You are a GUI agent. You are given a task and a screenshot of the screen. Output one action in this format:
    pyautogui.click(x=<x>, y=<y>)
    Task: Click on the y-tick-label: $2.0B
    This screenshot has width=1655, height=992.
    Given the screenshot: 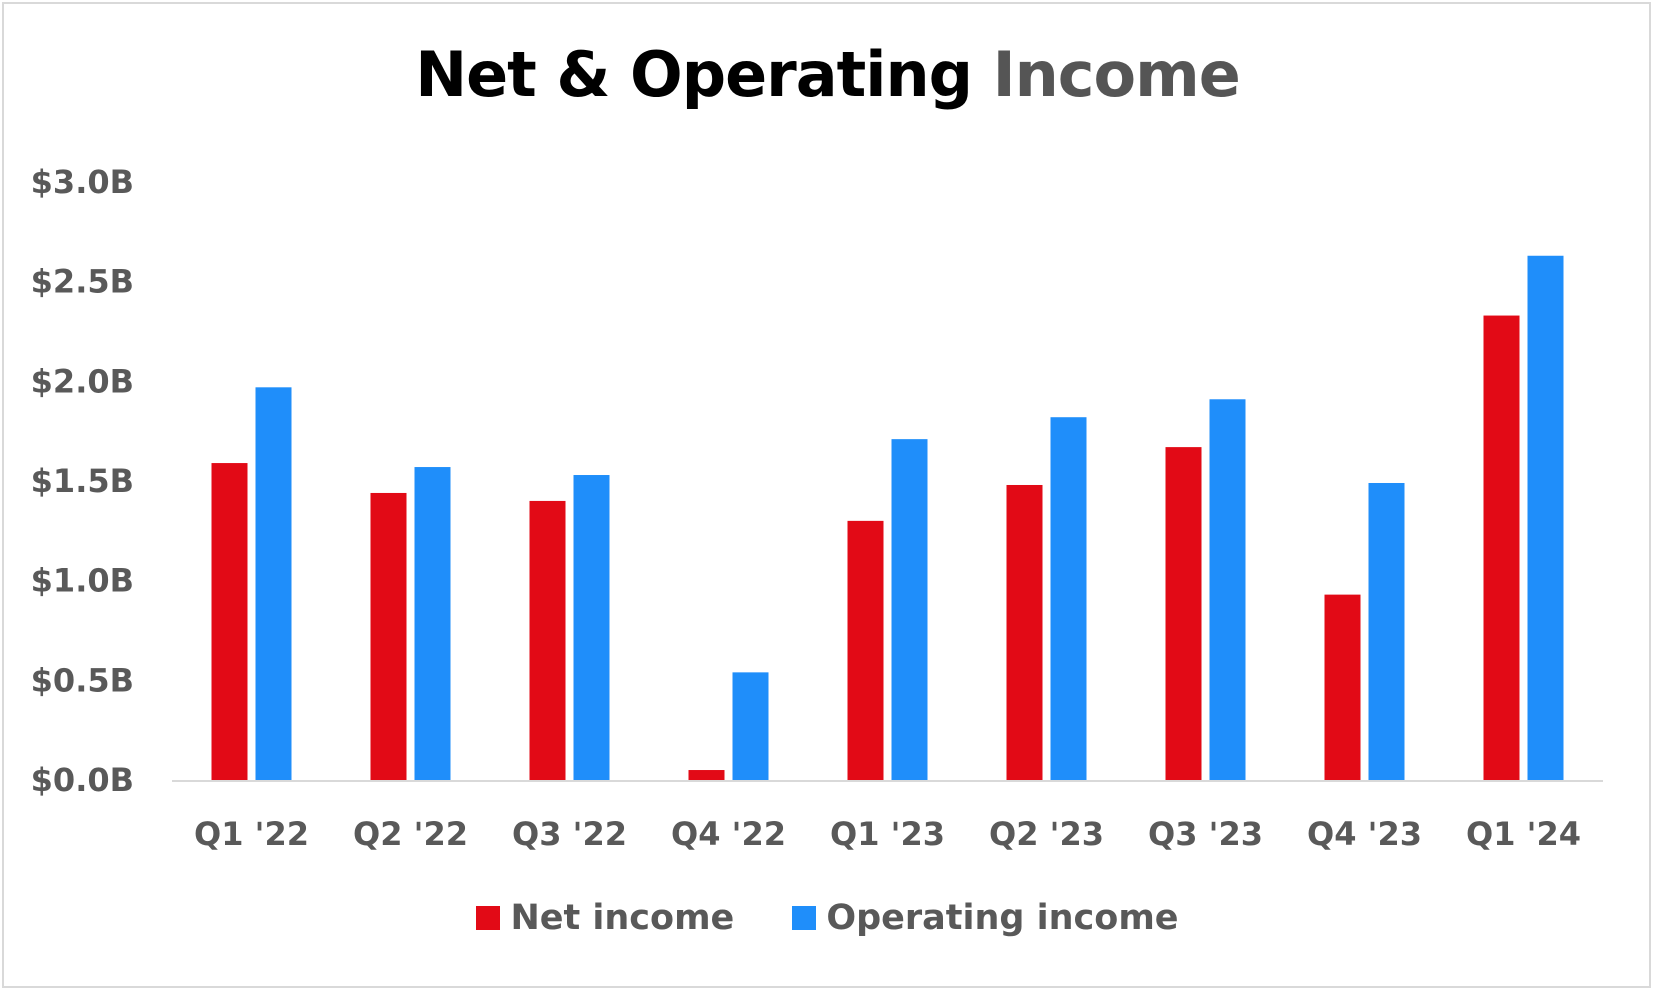 What is the action you would take?
    pyautogui.click(x=82, y=381)
    